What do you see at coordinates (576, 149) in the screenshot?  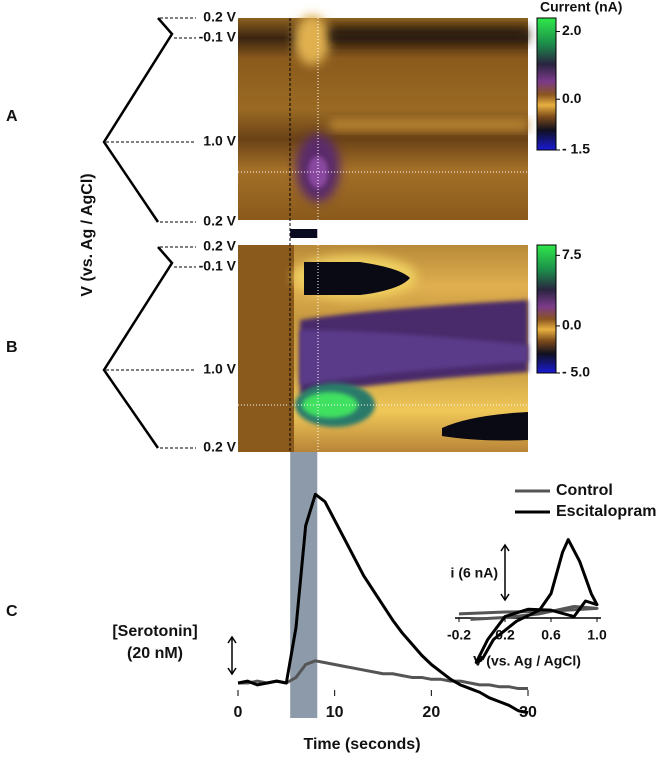 I see `colorbar-tick-label: - 1.5` at bounding box center [576, 149].